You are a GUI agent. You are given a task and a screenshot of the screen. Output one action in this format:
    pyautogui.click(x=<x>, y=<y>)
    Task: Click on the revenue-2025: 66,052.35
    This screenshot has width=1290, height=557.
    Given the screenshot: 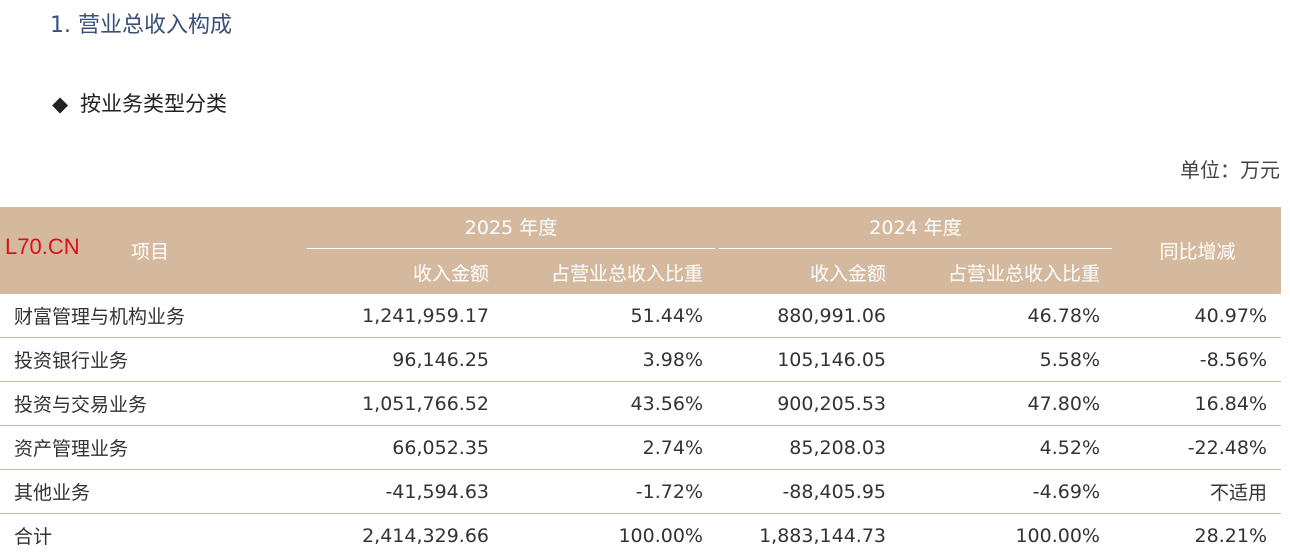 What is the action you would take?
    pyautogui.click(x=404, y=448)
    